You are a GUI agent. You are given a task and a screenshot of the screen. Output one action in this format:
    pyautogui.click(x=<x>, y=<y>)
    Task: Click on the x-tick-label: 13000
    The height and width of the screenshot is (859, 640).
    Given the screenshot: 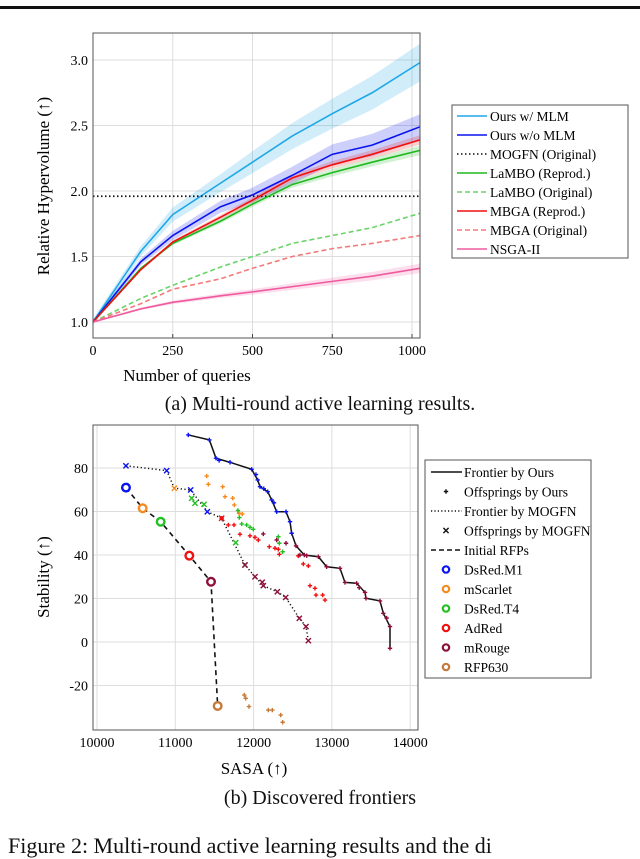 What is the action you would take?
    pyautogui.click(x=331, y=743)
    